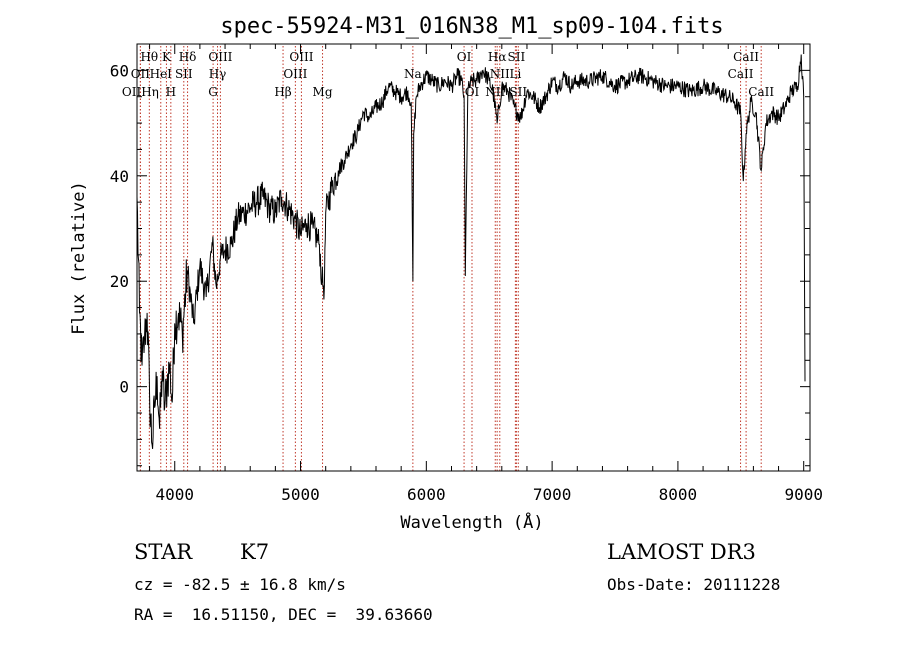 The width and height of the screenshot is (900, 649). I want to click on spectral-line-label: K, so click(167, 57).